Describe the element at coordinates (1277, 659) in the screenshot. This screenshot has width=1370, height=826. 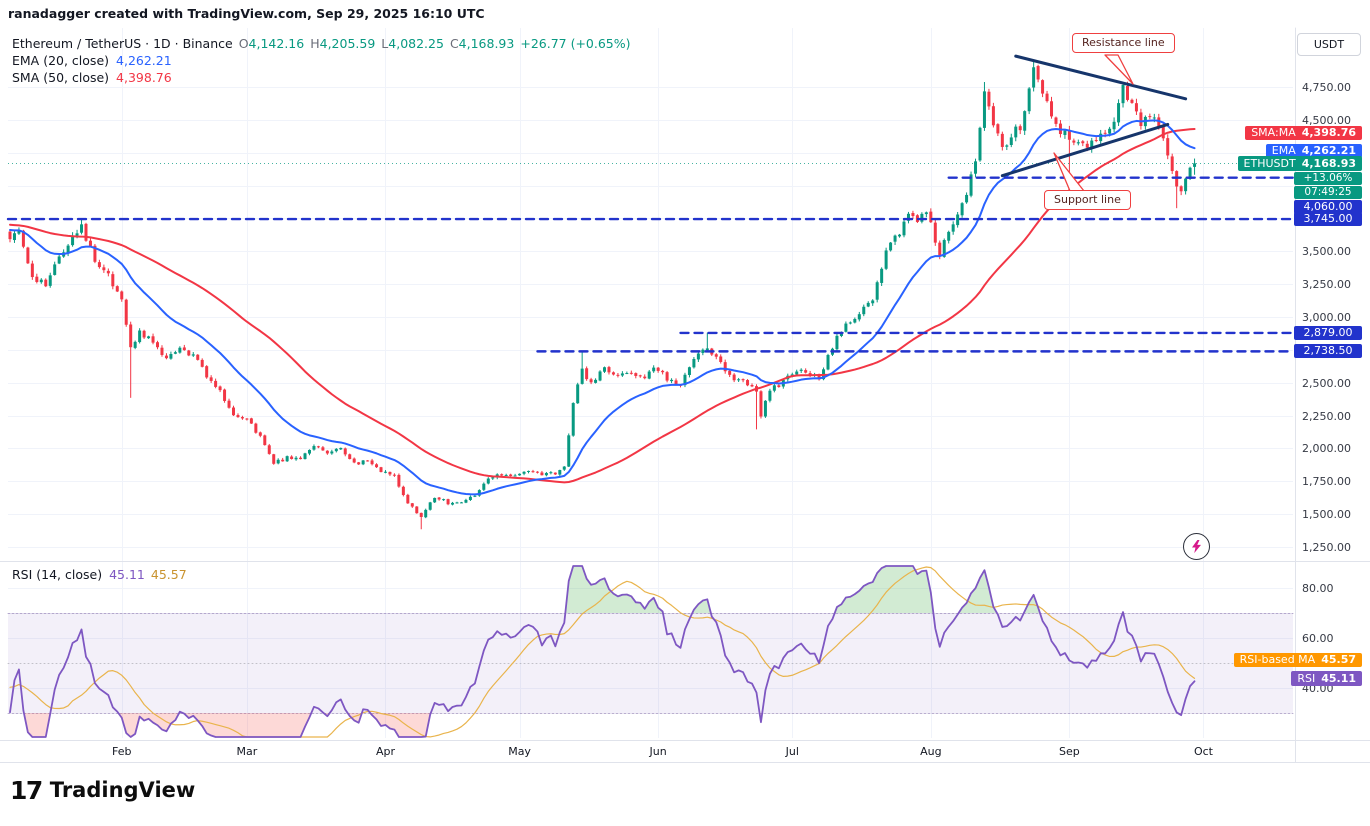
I see `rsi-ma-badge-label: RSI-based MA` at that location.